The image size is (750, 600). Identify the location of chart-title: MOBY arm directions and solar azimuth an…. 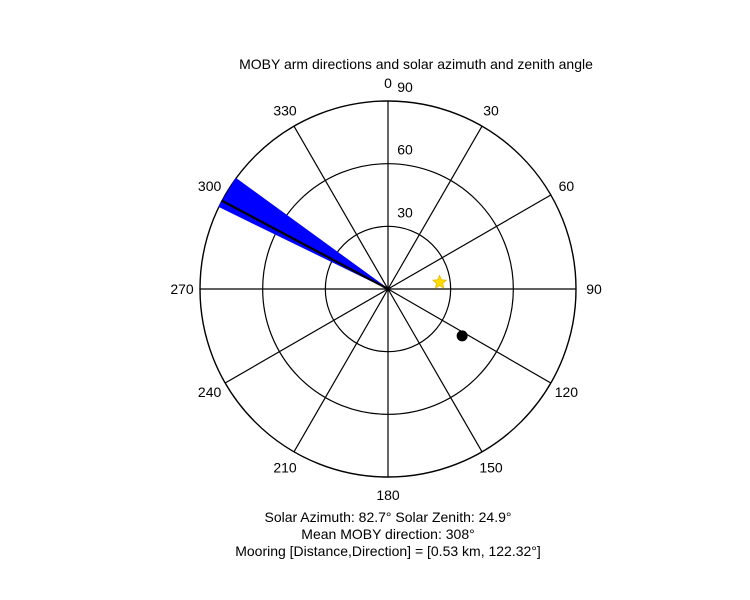
(416, 64).